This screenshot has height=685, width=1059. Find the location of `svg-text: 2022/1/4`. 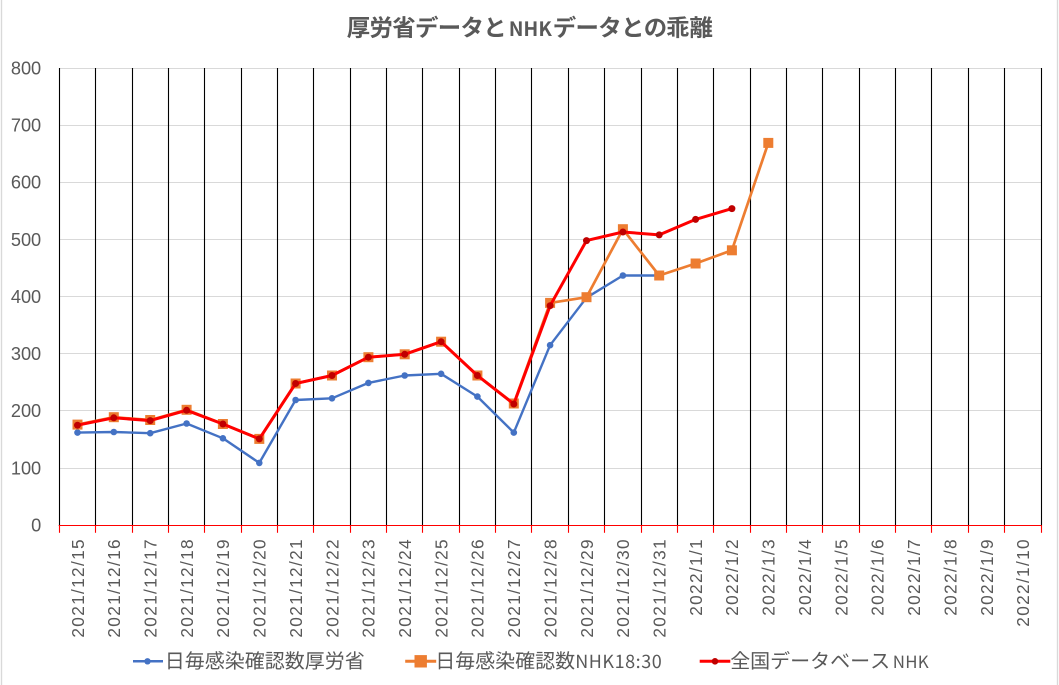

svg-text: 2022/1/4 is located at coordinates (805, 577).